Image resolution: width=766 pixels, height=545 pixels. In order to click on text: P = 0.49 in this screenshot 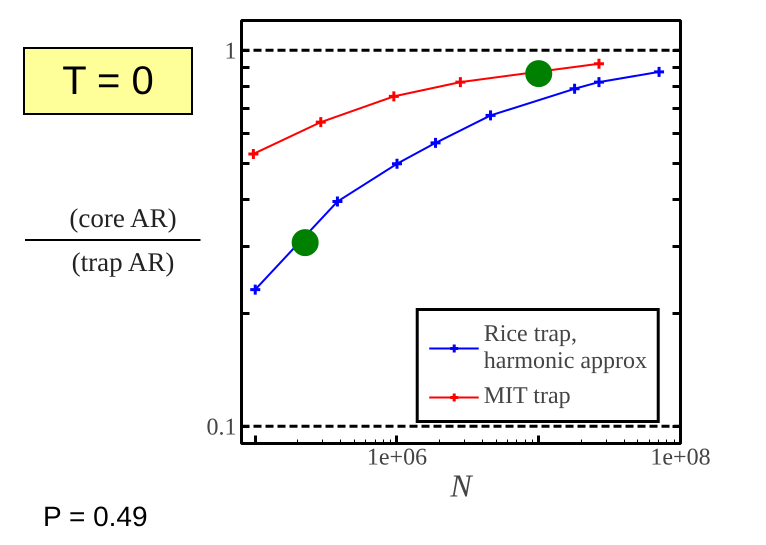, I will do `click(95, 517)`.